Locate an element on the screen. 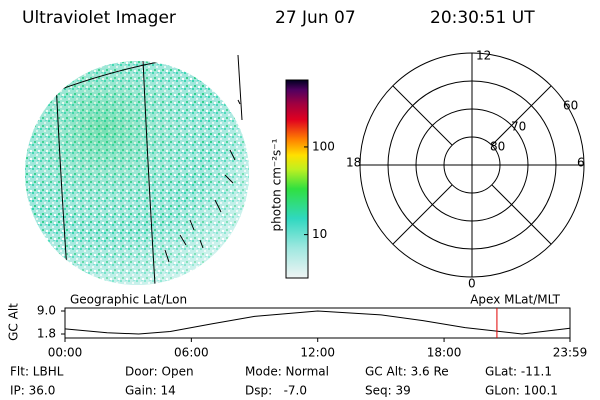 The image size is (600, 400). orbit-left-label: Geographic Lat/Lon is located at coordinates (128, 300).